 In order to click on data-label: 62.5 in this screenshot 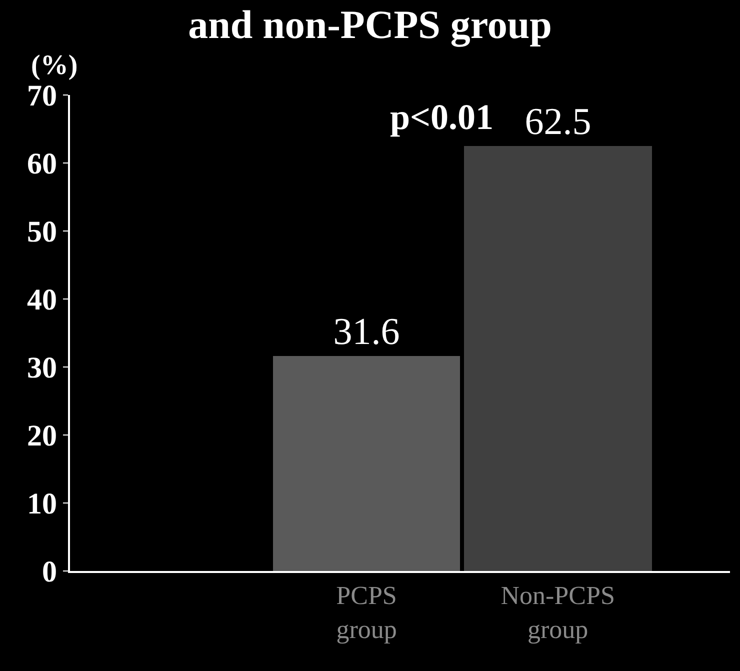, I will do `click(558, 122)`.